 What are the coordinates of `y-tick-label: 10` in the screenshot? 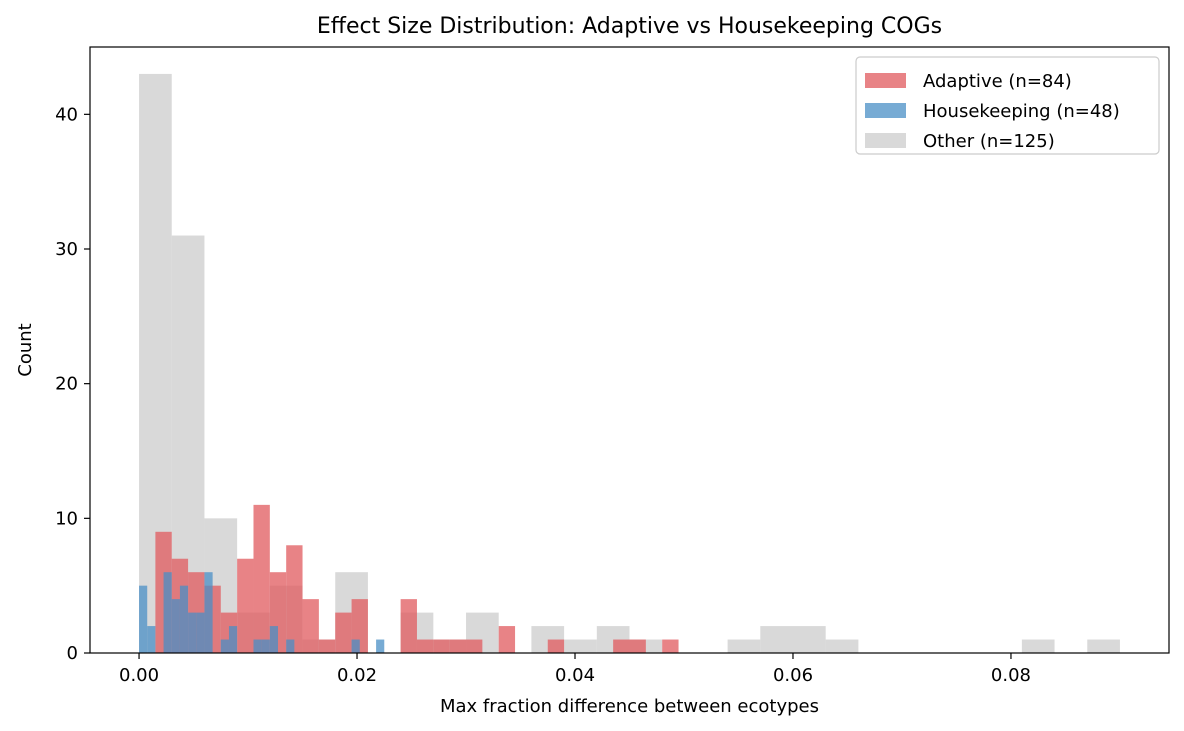 It's located at (66, 518).